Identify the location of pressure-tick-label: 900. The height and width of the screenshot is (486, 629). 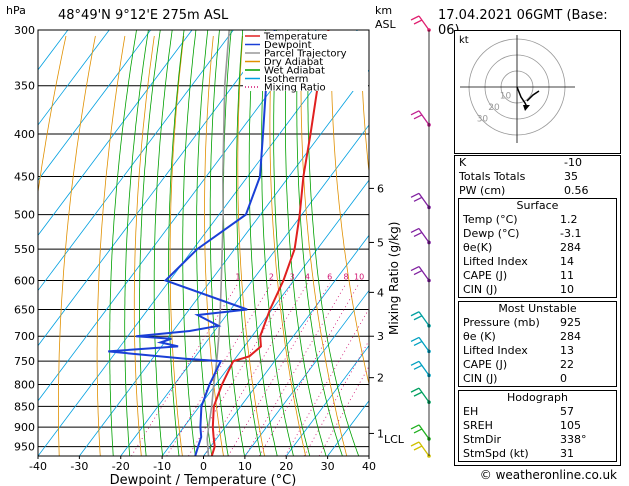
(24, 427).